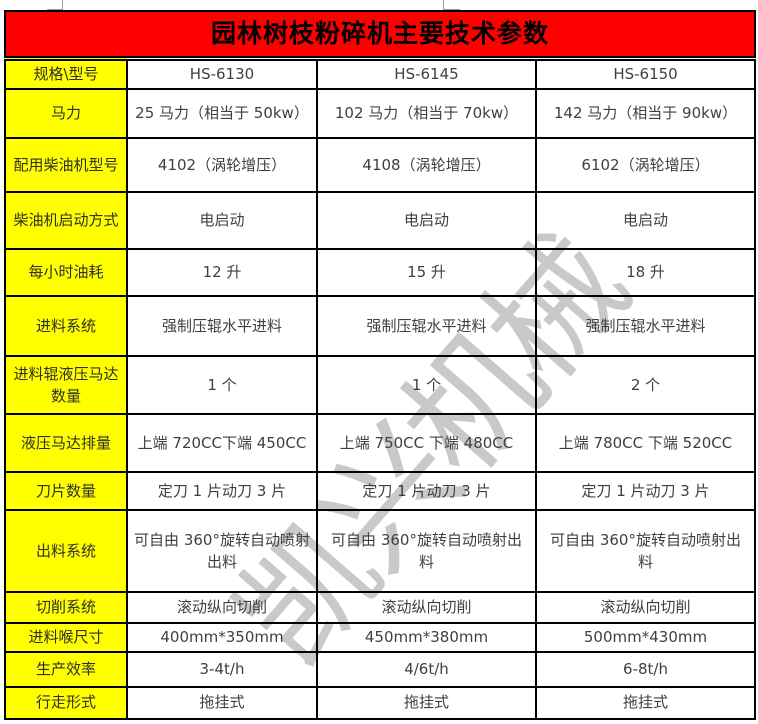 Image resolution: width=758 pixels, height=724 pixels. What do you see at coordinates (66, 702) in the screenshot?
I see `row-label: 行走形式` at bounding box center [66, 702].